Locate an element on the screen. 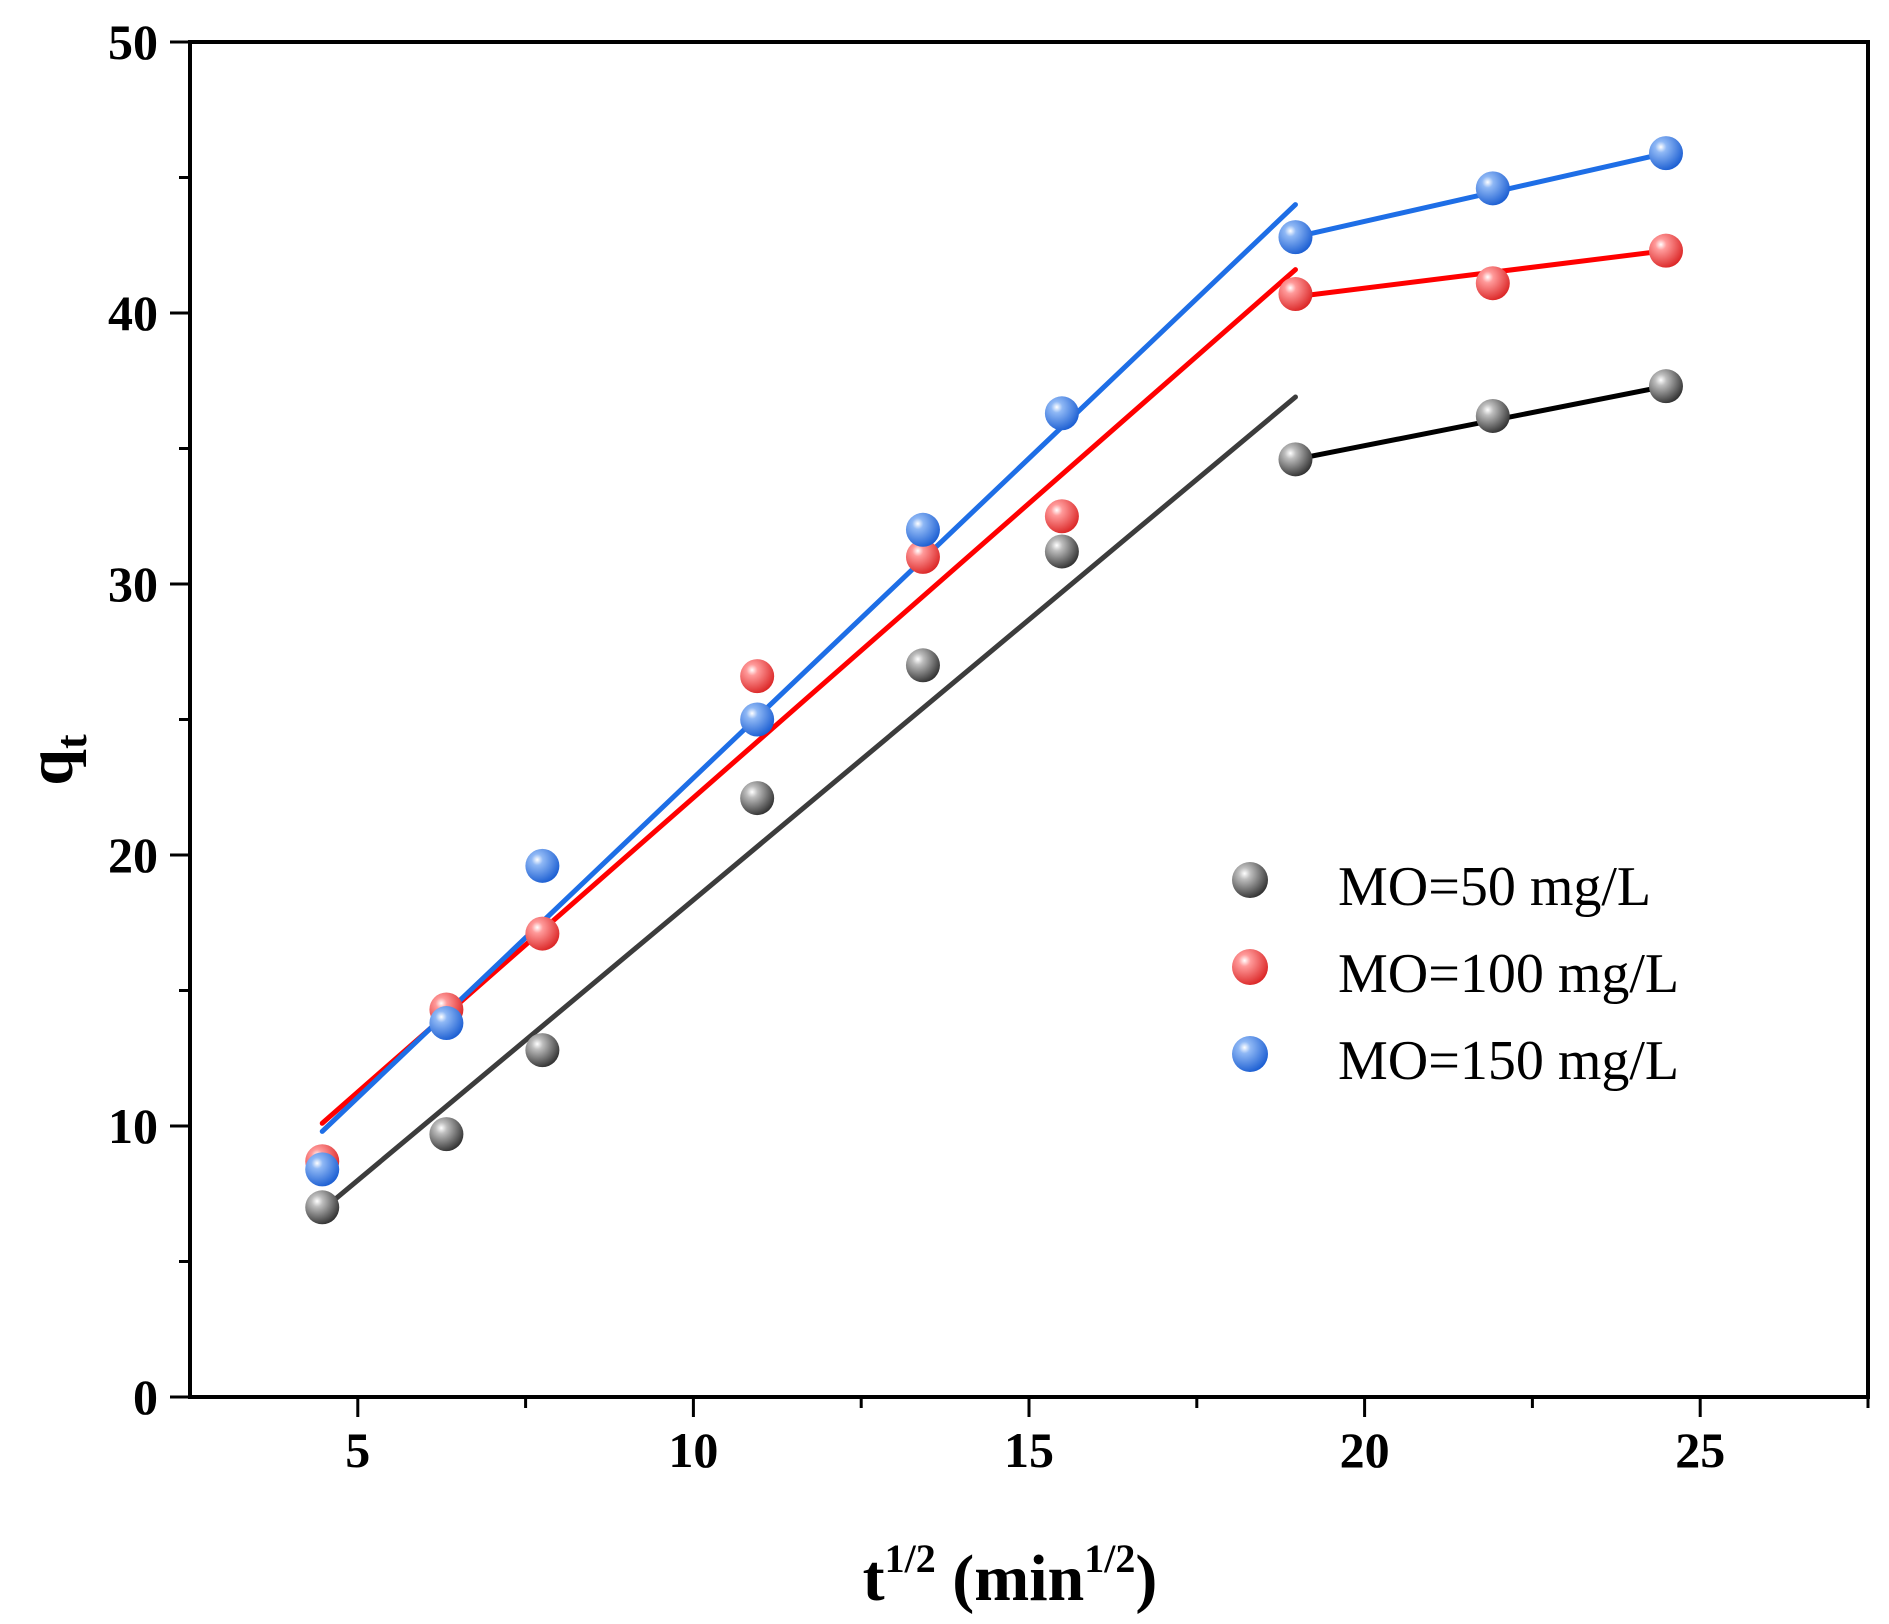 Image resolution: width=1889 pixels, height=1624 pixels. legend-item-2: MO=150 mg/L is located at coordinates (1455, 1061).